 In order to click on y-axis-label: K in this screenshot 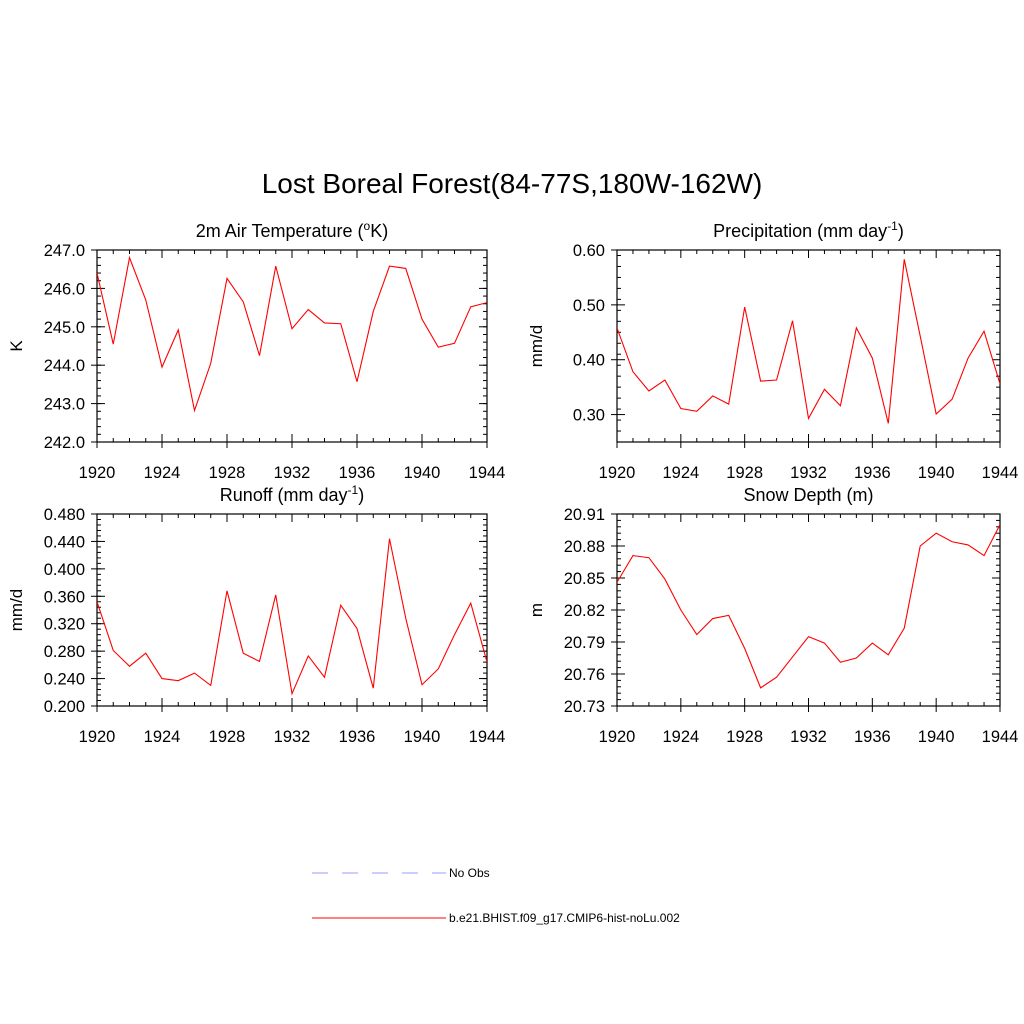, I will do `click(16, 346)`.